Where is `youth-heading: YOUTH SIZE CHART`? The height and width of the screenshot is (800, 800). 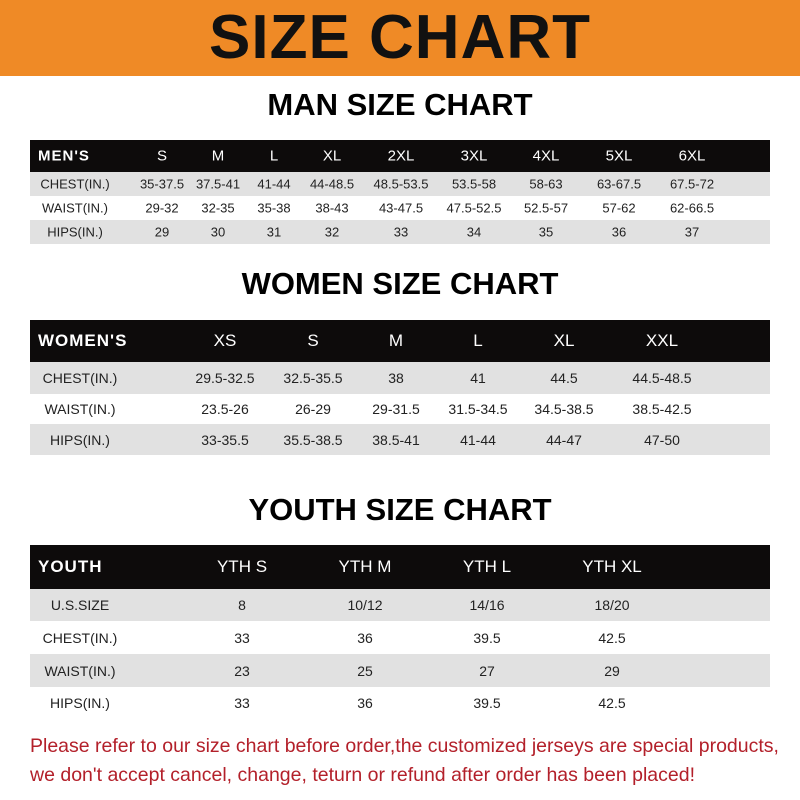
youth-heading: YOUTH SIZE CHART is located at coordinates (400, 509).